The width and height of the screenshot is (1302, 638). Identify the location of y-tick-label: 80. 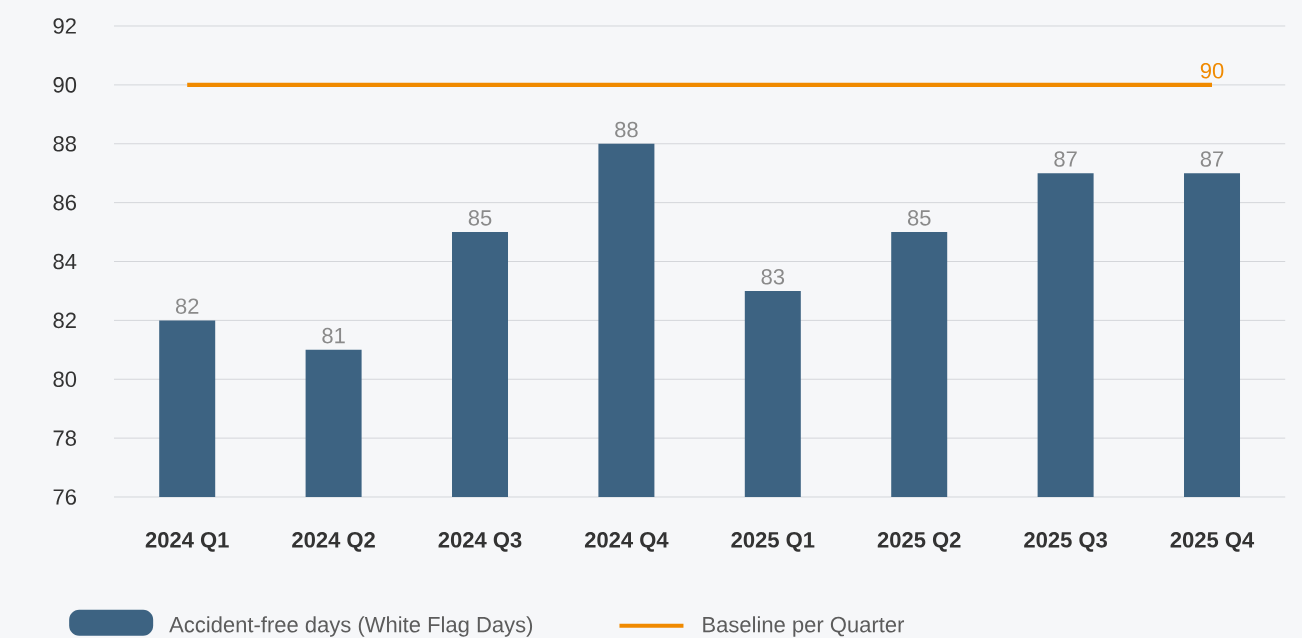
(65, 379).